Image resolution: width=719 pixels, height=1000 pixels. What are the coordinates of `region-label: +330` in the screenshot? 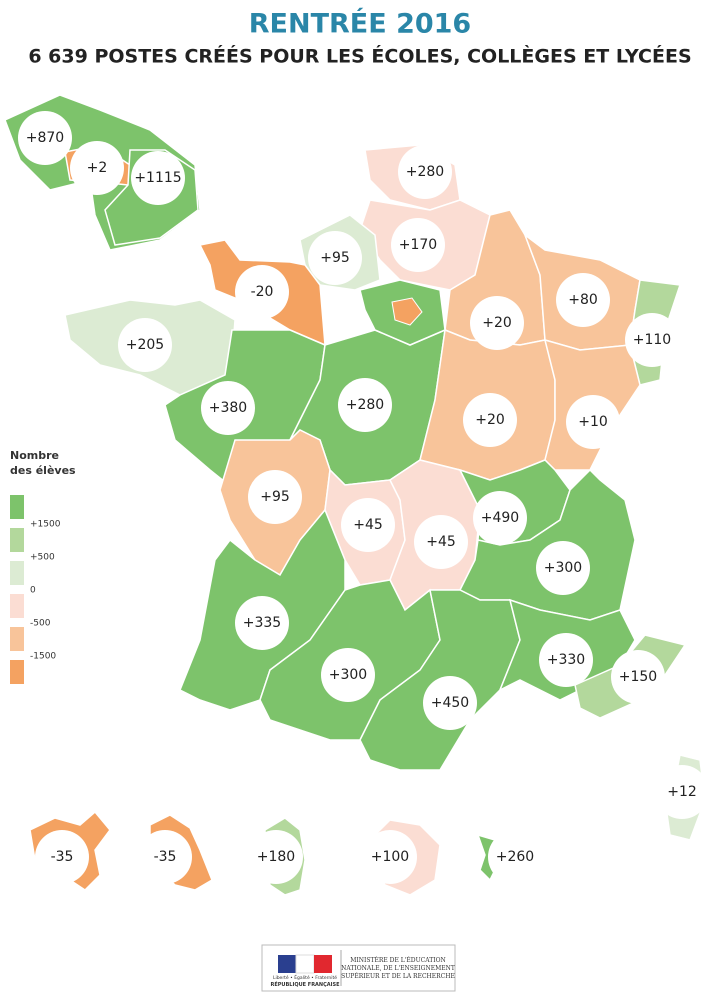 It's located at (566, 660).